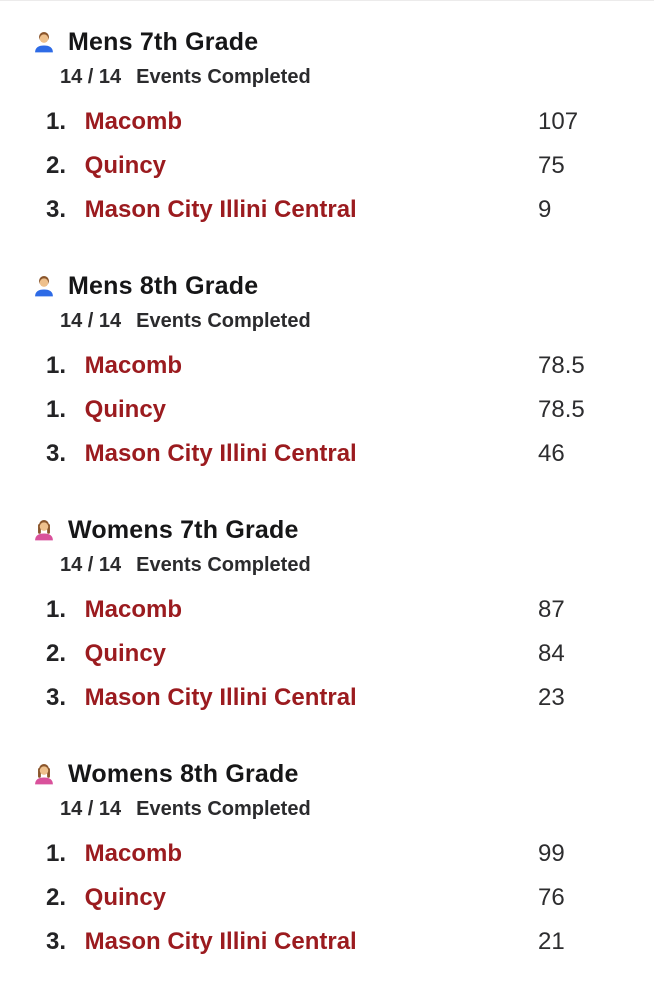 This screenshot has width=654, height=1000. Describe the element at coordinates (551, 853) in the screenshot. I see `team-score: 99` at that location.